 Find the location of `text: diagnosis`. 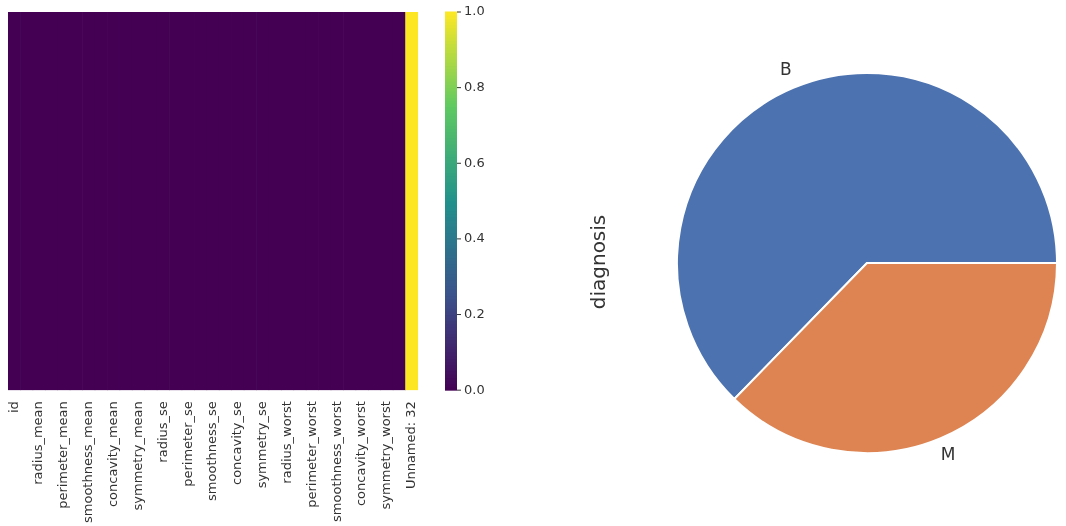

text: diagnosis is located at coordinates (598, 262).